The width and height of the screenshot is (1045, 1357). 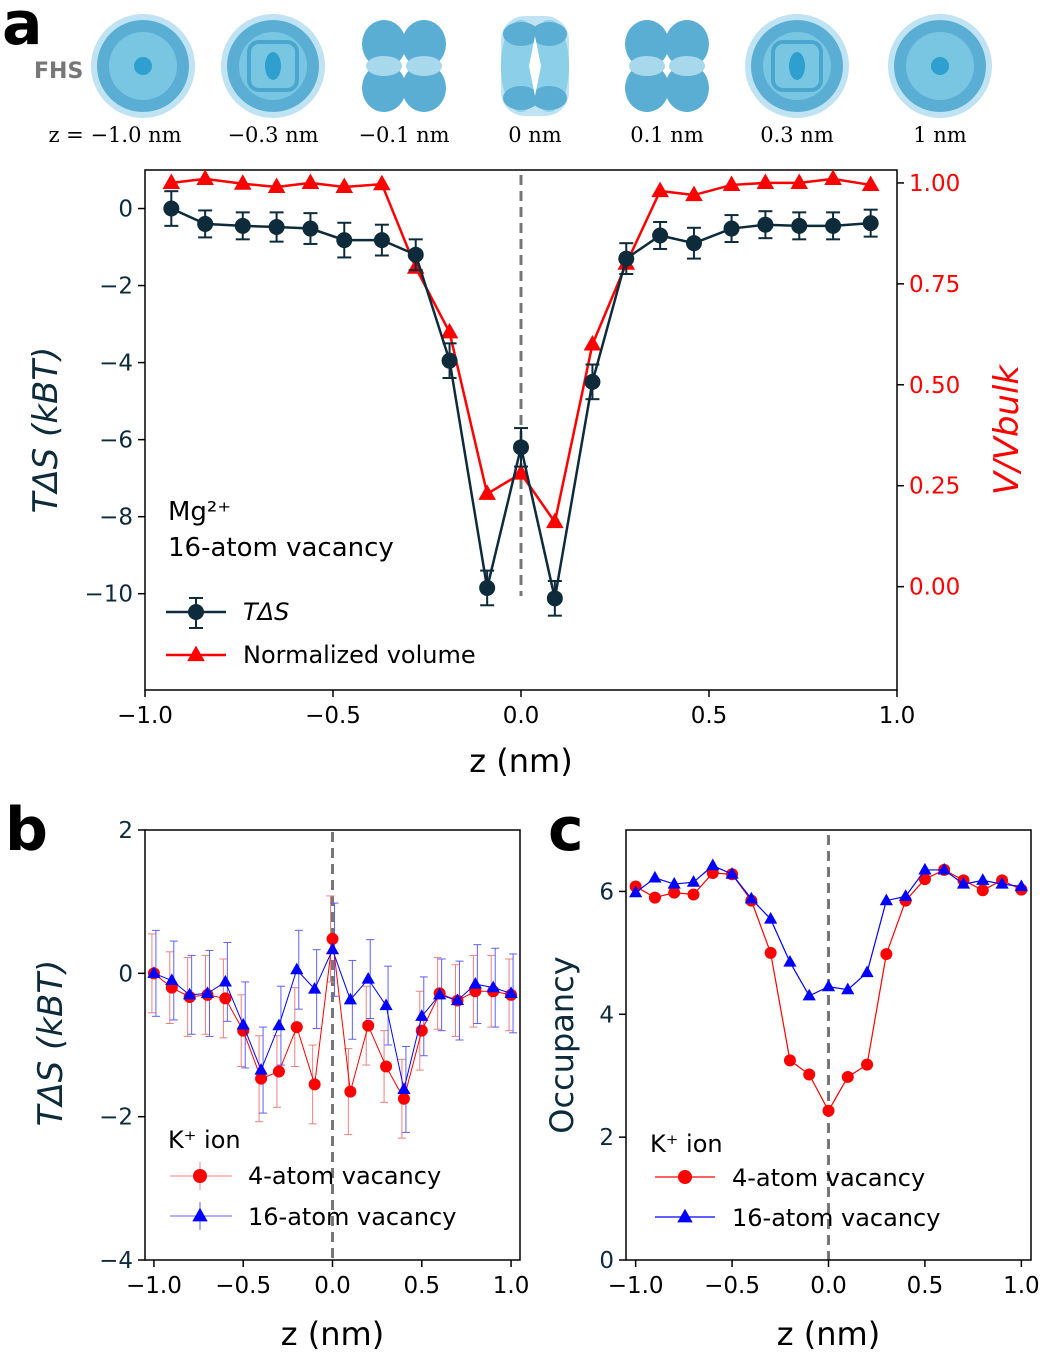 I want to click on y-tick-label: 6, so click(x=606, y=892).